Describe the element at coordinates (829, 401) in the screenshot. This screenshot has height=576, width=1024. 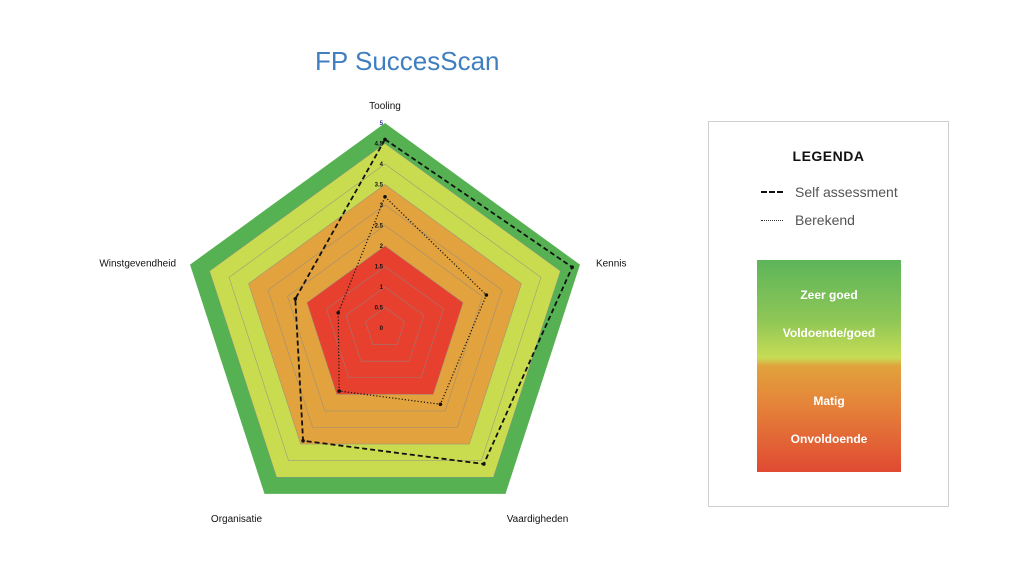
I see `scale-label-matig: Matig` at that location.